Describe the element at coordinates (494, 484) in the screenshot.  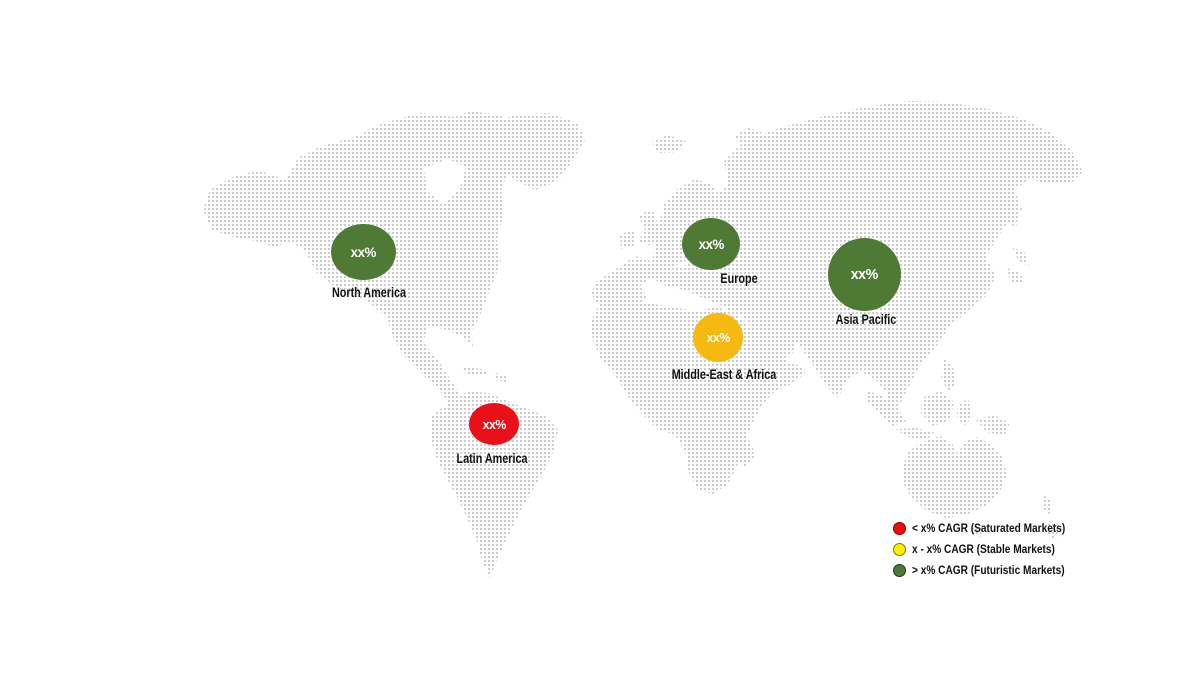
I see `landmass-south-america` at that location.